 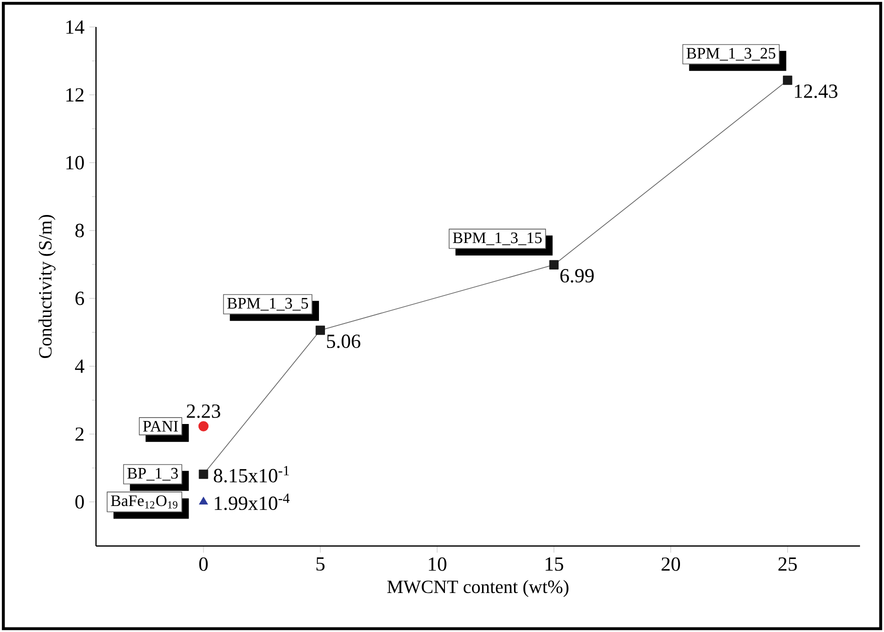 What do you see at coordinates (79, 502) in the screenshot?
I see `y-tick-label: 0` at bounding box center [79, 502].